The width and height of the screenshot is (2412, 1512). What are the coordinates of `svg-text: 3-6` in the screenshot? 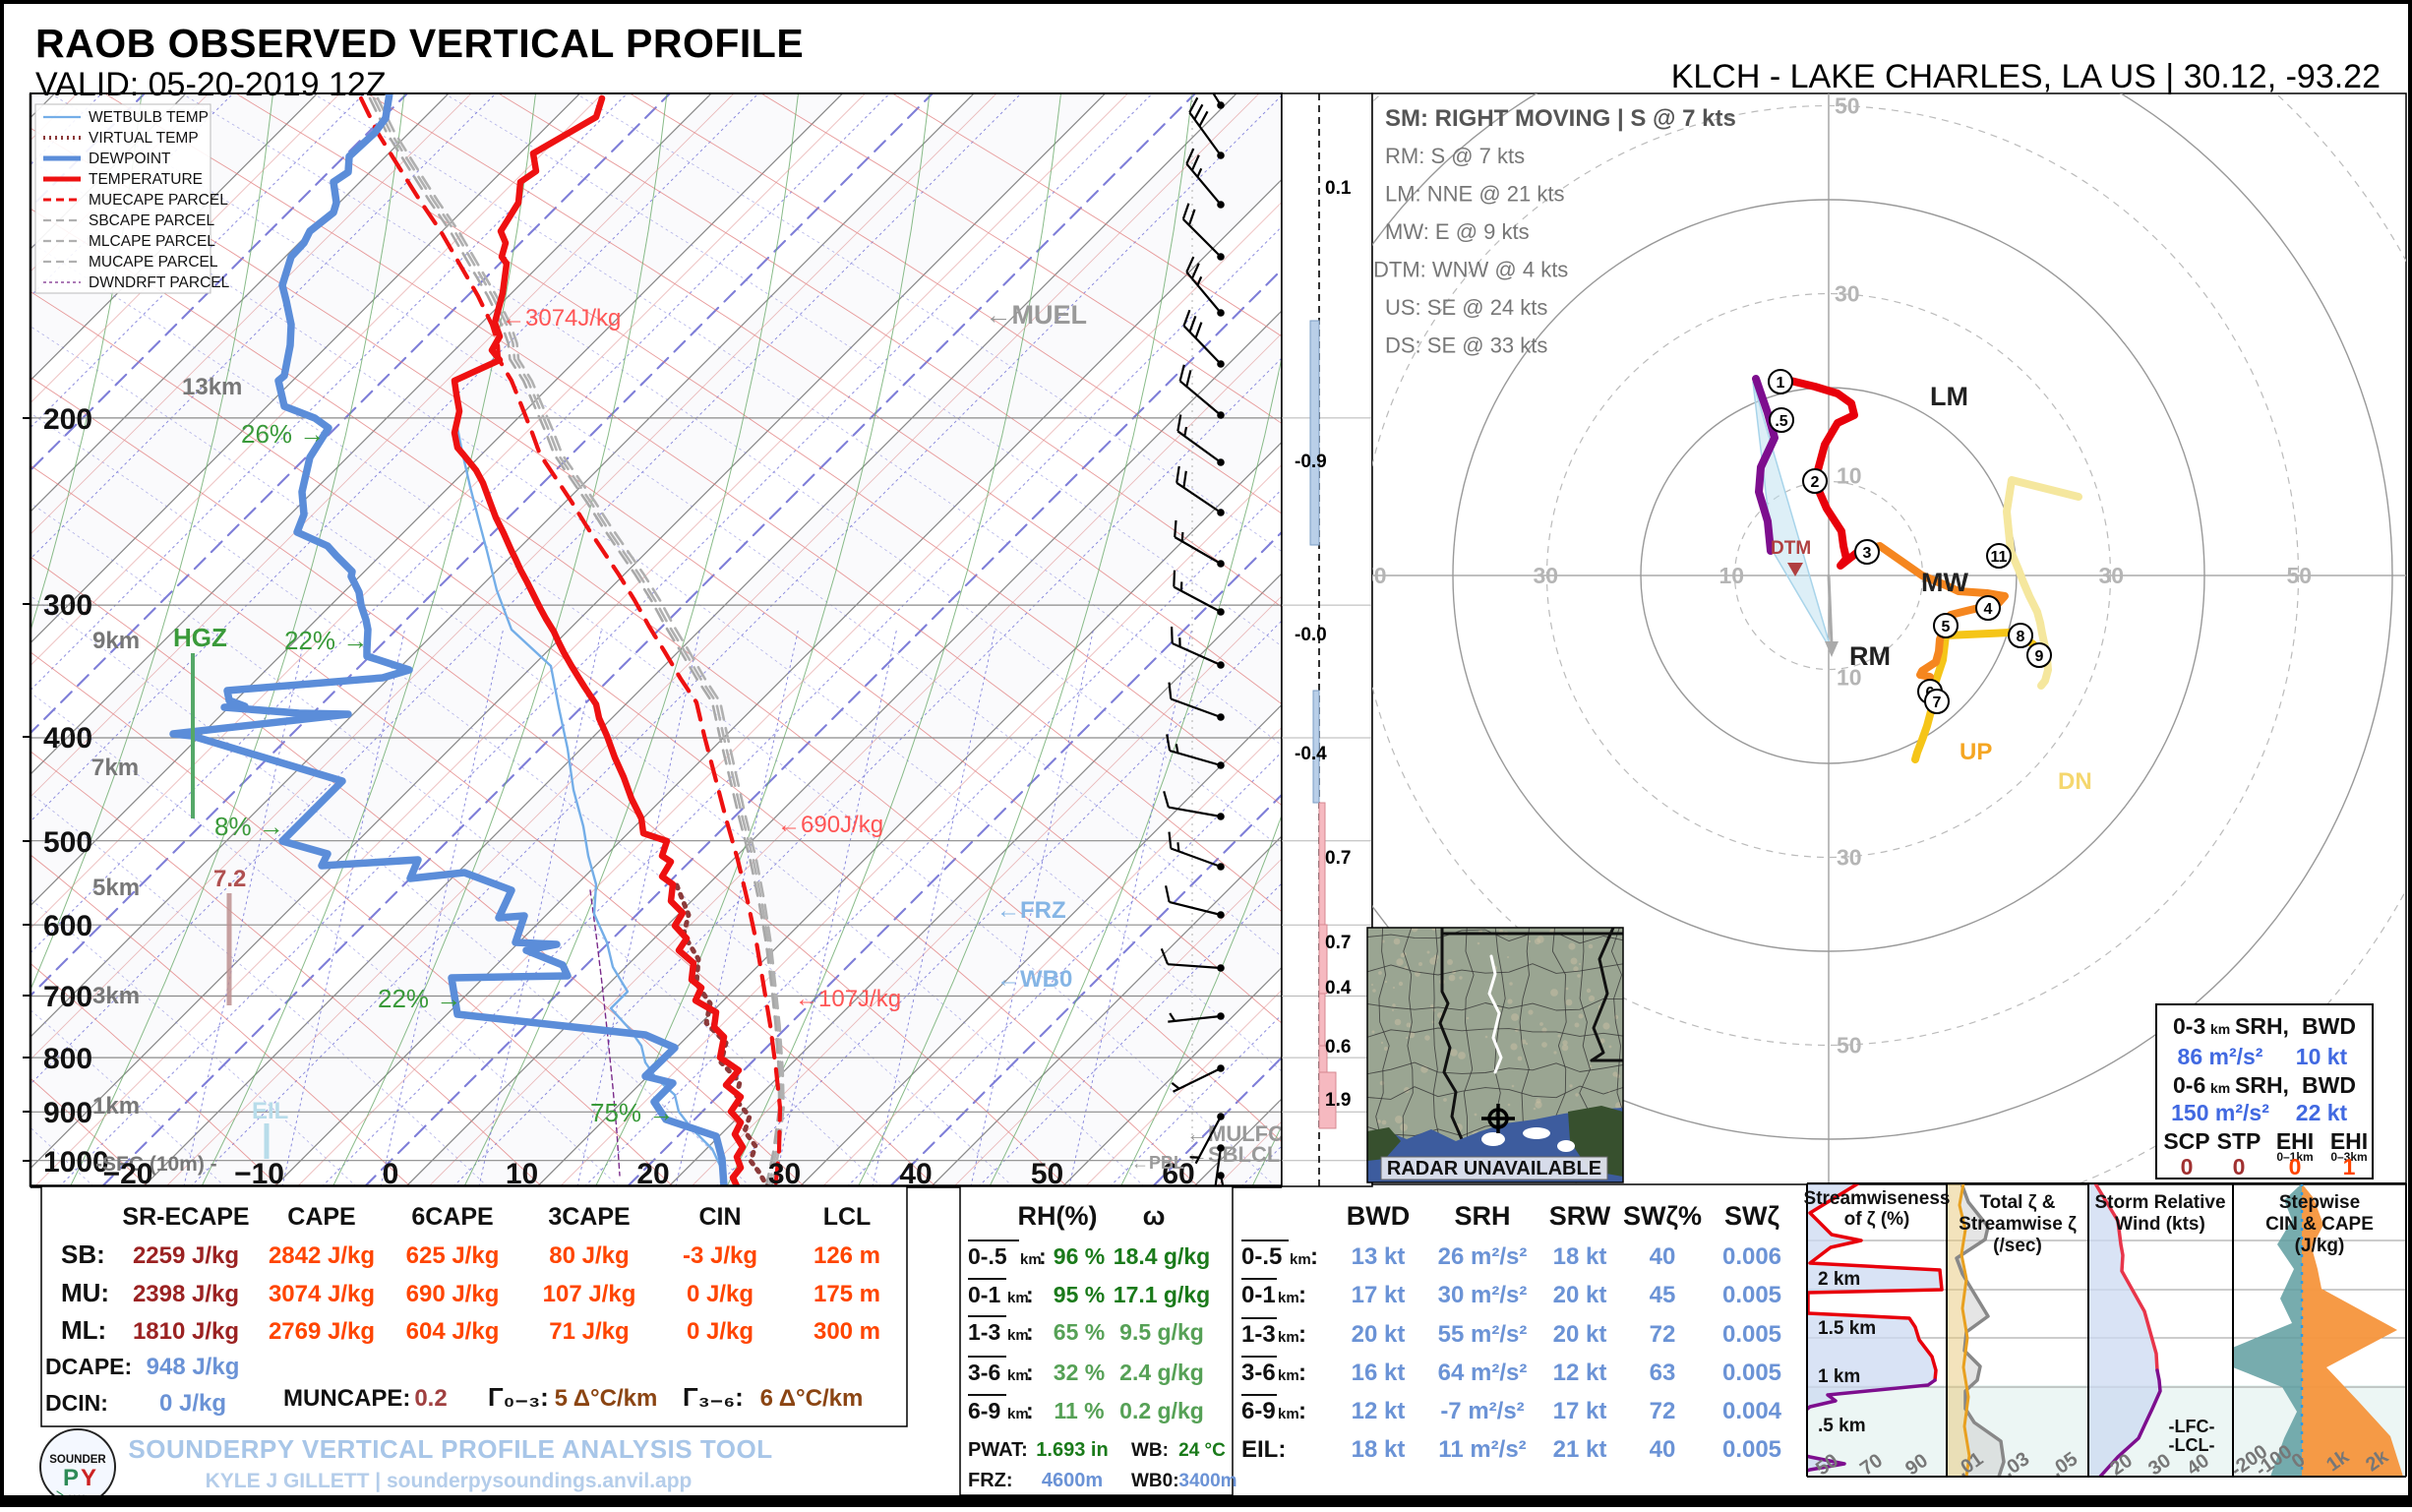 It's located at (984, 1373).